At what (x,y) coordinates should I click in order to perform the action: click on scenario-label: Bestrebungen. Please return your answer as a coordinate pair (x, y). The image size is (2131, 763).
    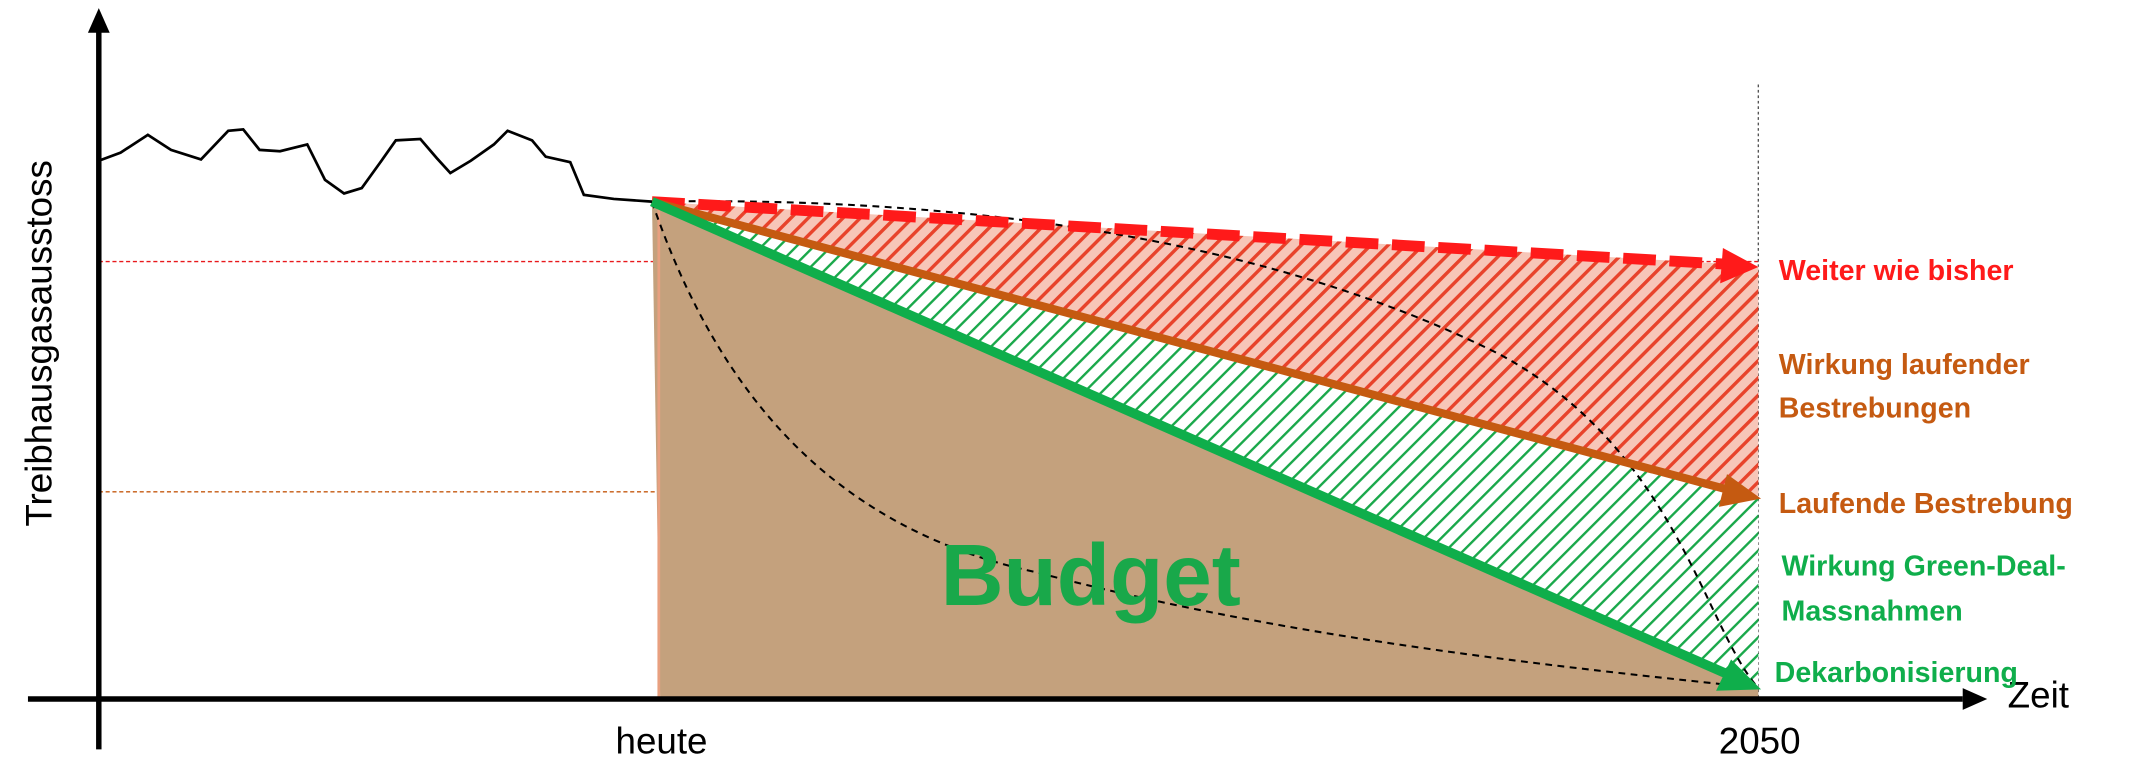
    Looking at the image, I should click on (1875, 409).